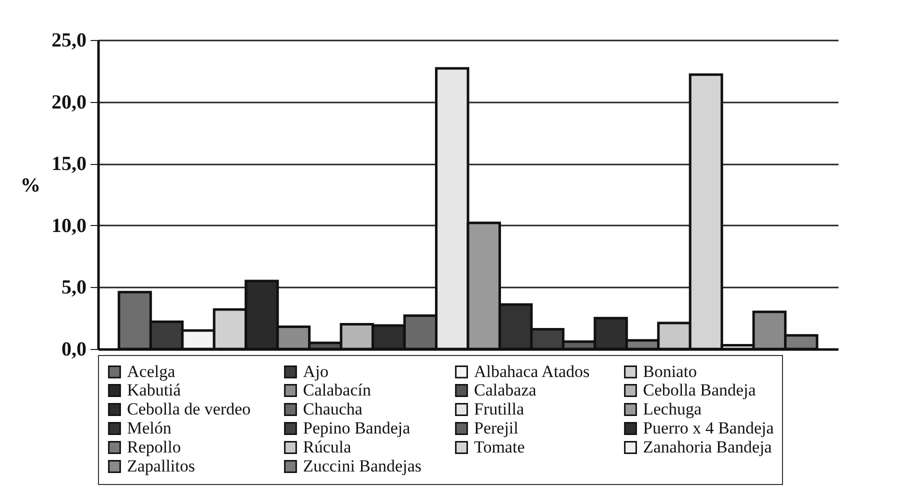  What do you see at coordinates (499, 409) in the screenshot?
I see `legend-label: Frutilla` at bounding box center [499, 409].